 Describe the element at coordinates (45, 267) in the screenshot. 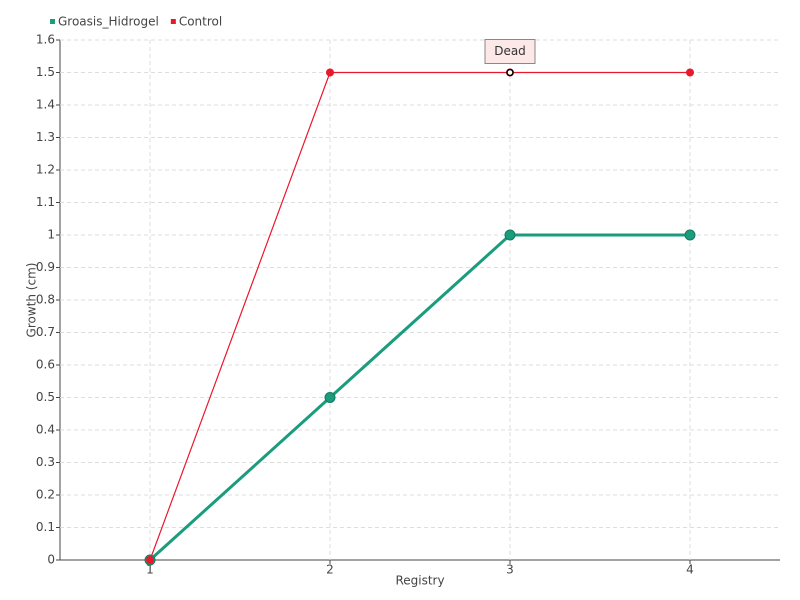

I see `y-tick-label: 0.9` at that location.